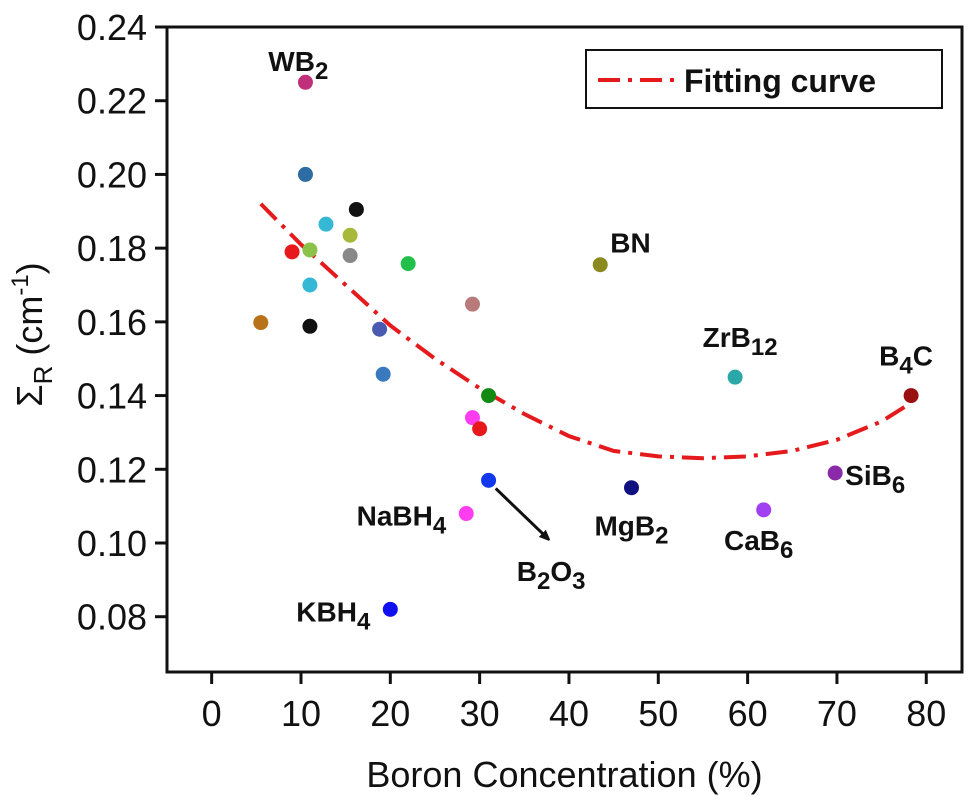 The height and width of the screenshot is (803, 974). Describe the element at coordinates (564, 774) in the screenshot. I see `x-axis-title: Boron Concentration (%)` at that location.